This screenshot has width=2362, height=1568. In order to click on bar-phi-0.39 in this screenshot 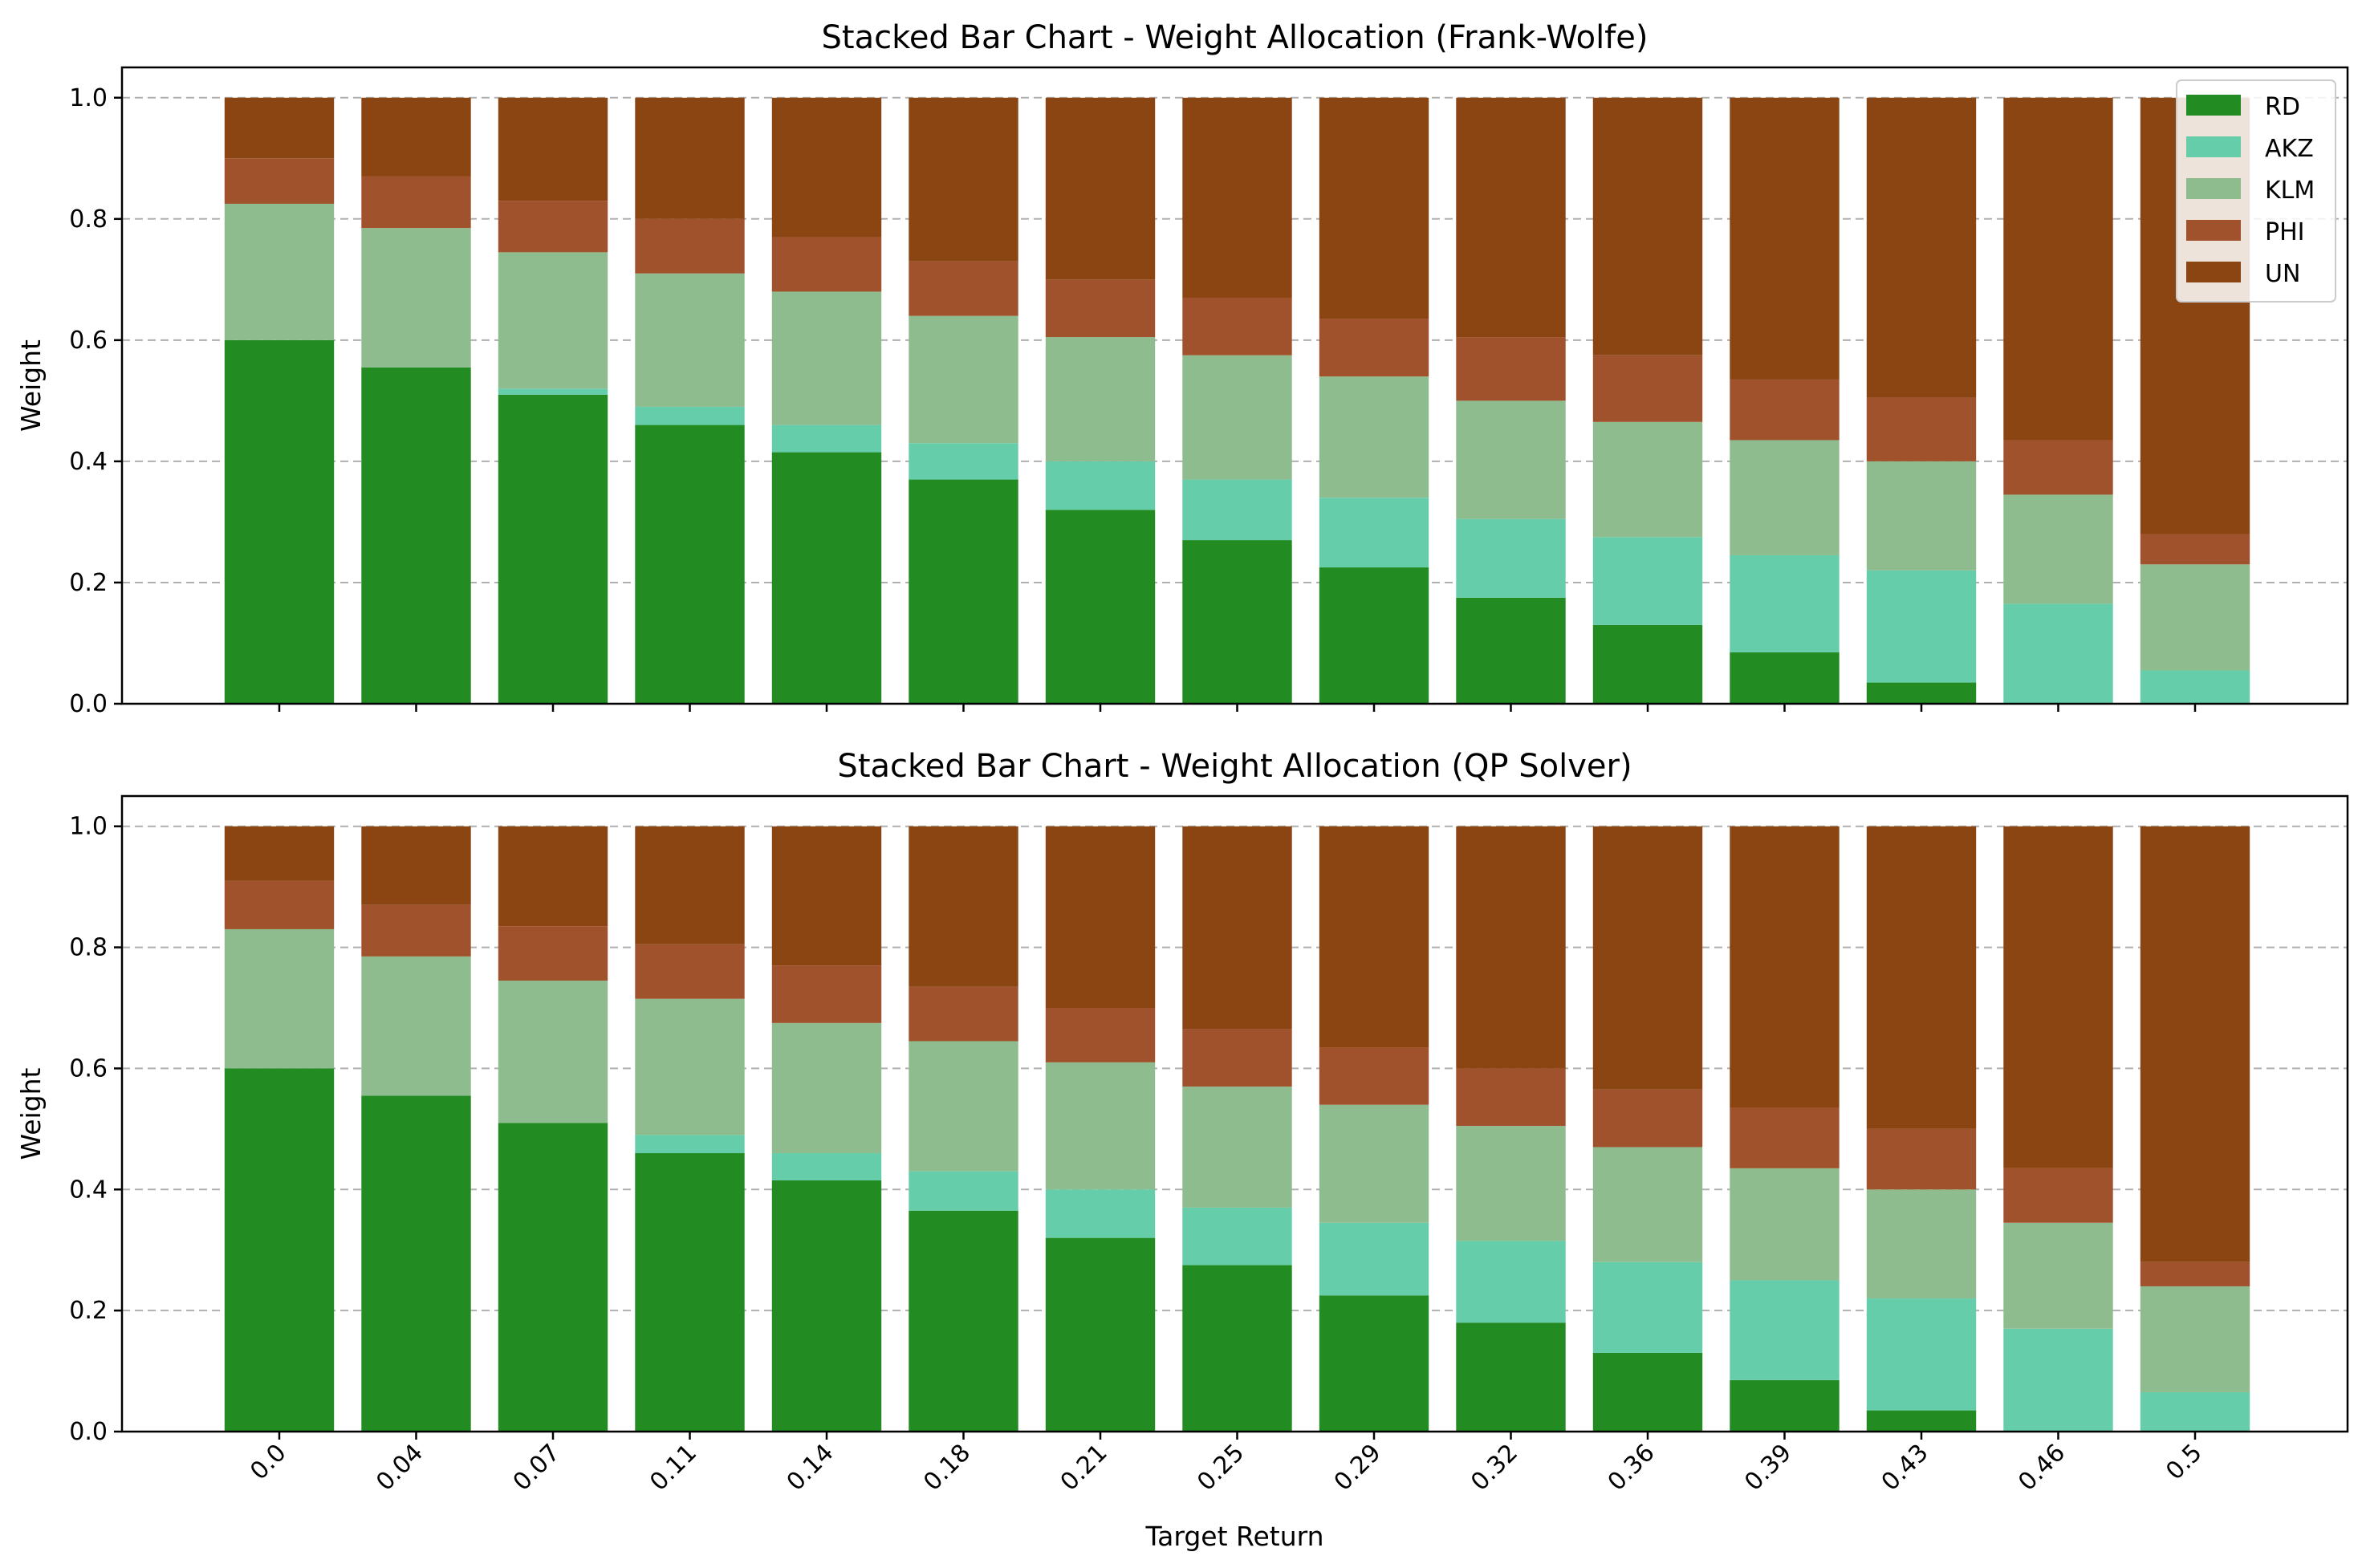, I will do `click(1785, 410)`.